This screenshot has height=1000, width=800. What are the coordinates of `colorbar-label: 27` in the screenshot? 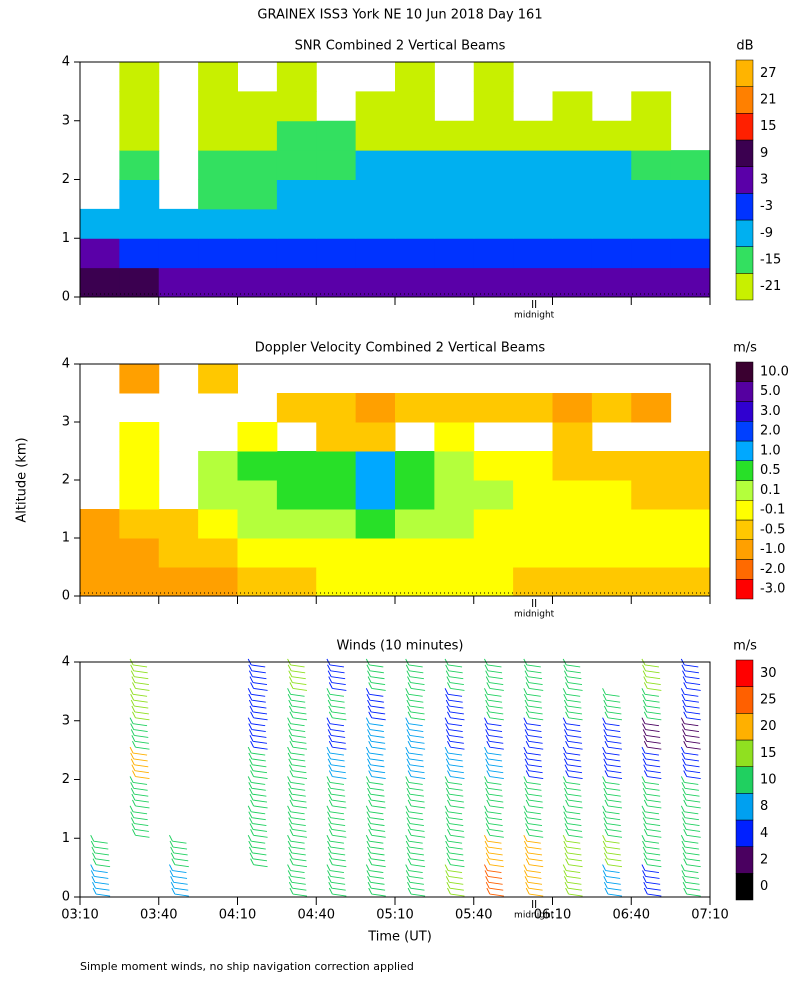 It's located at (768, 73).